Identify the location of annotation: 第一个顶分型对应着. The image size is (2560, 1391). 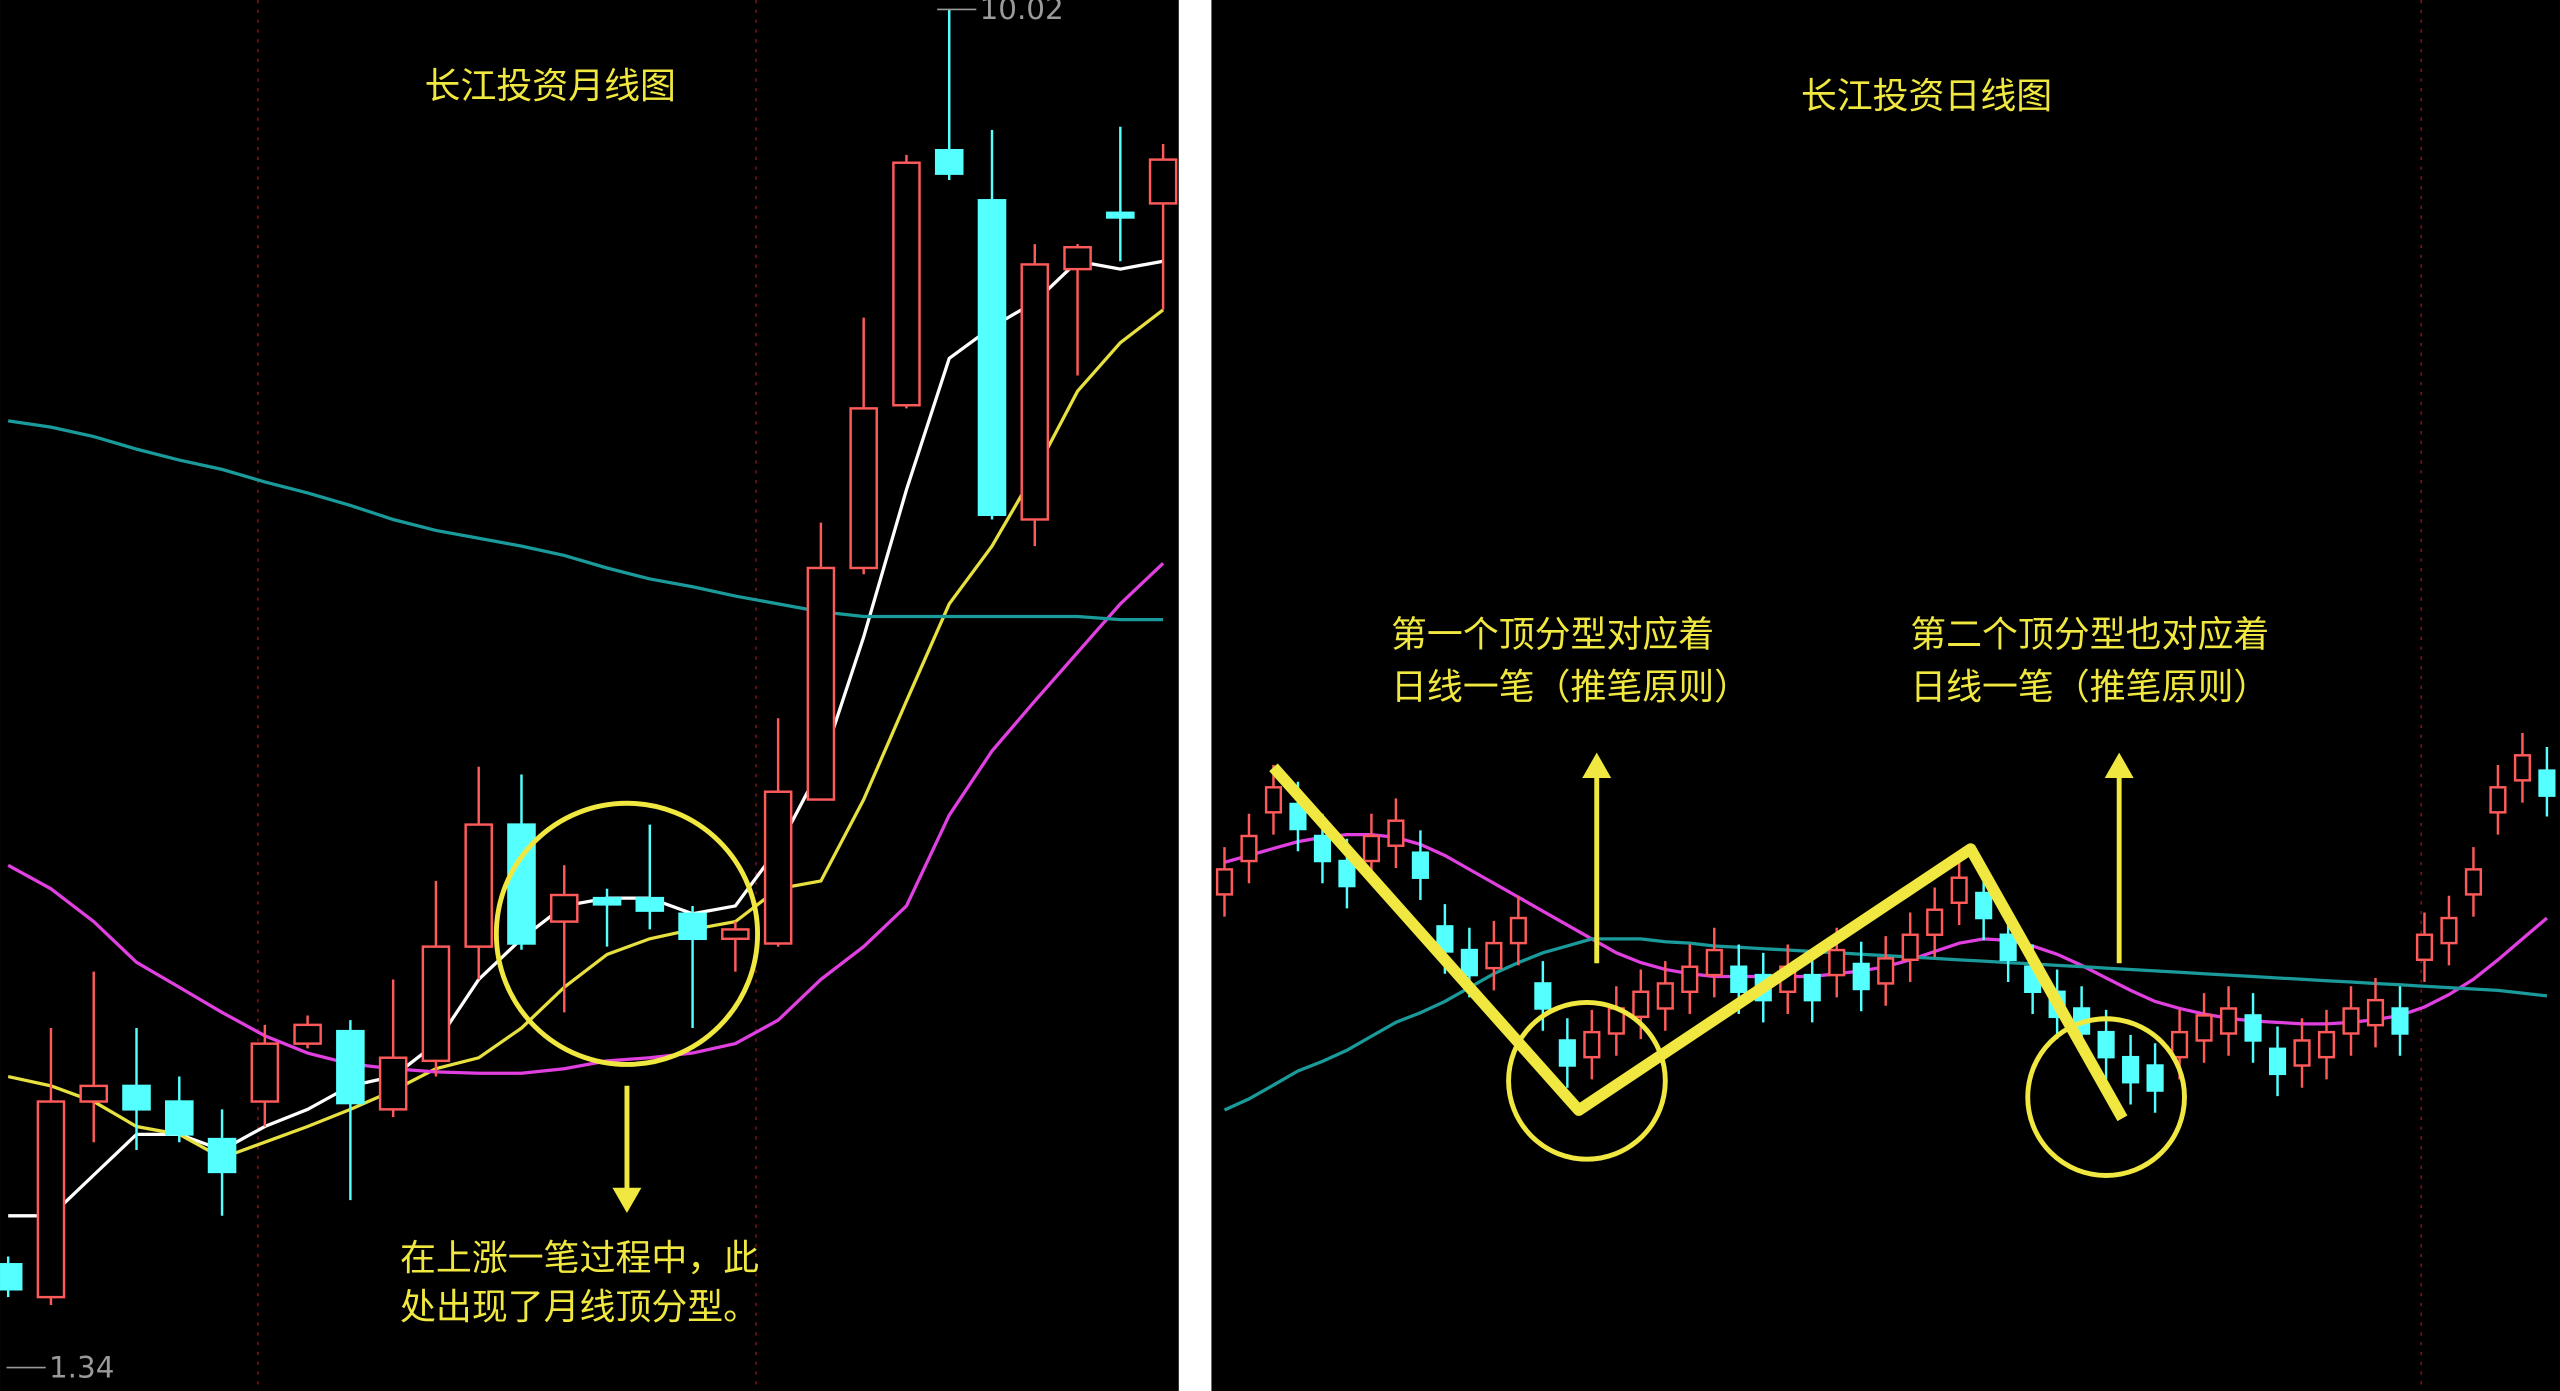
(1552, 635).